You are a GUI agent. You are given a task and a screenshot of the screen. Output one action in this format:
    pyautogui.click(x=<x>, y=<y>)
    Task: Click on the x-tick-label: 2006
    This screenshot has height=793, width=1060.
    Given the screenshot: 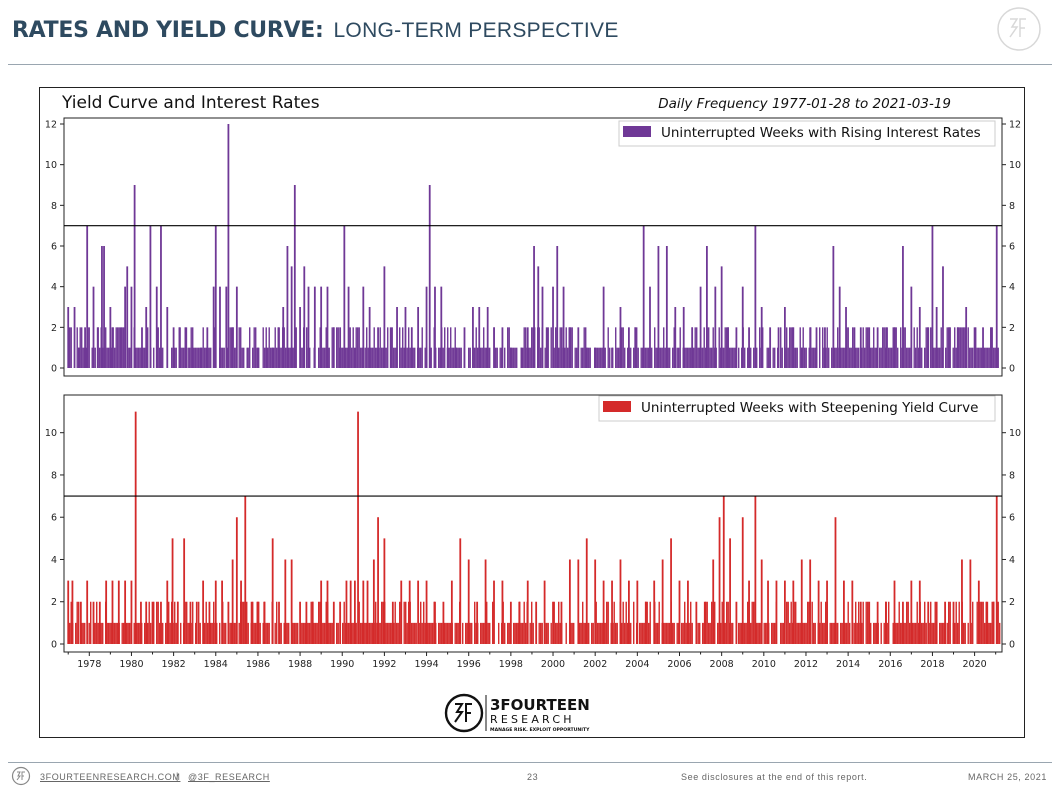 What is the action you would take?
    pyautogui.click(x=679, y=664)
    